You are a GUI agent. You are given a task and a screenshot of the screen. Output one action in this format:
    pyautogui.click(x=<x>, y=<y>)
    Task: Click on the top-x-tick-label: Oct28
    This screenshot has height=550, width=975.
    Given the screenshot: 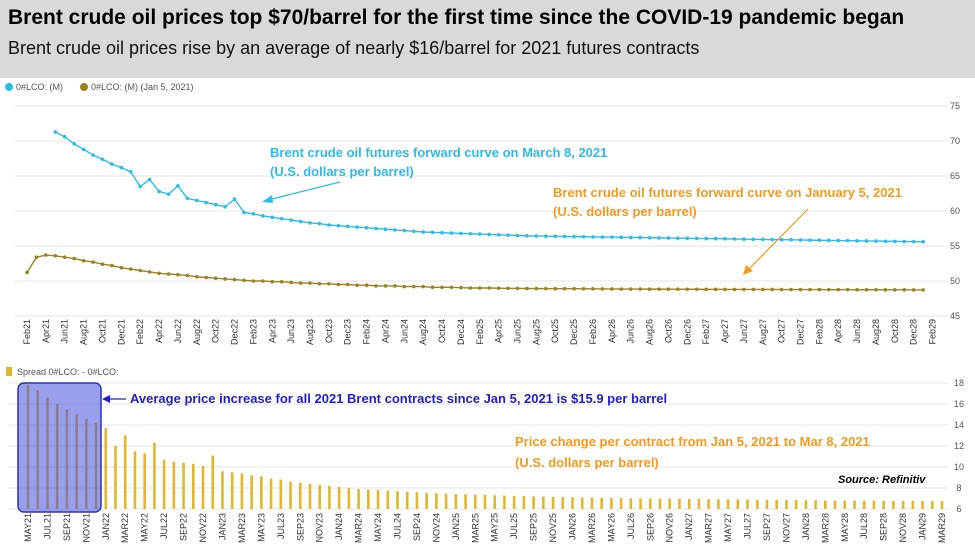 What is the action you would take?
    pyautogui.click(x=895, y=331)
    